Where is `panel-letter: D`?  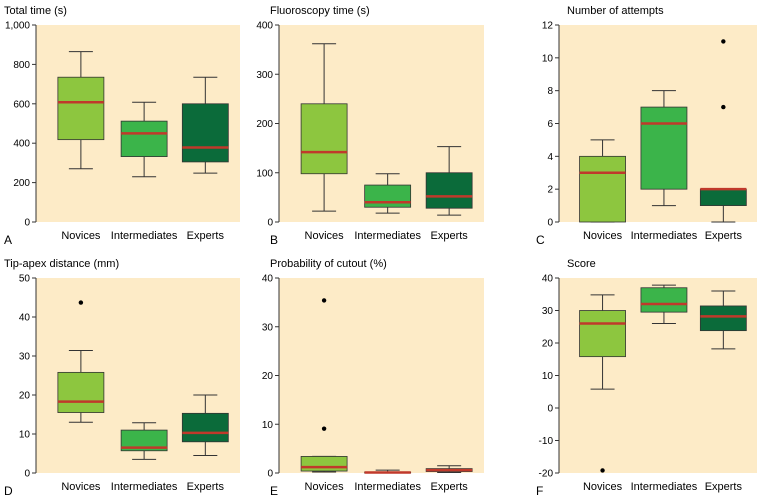 panel-letter: D is located at coordinates (8, 490).